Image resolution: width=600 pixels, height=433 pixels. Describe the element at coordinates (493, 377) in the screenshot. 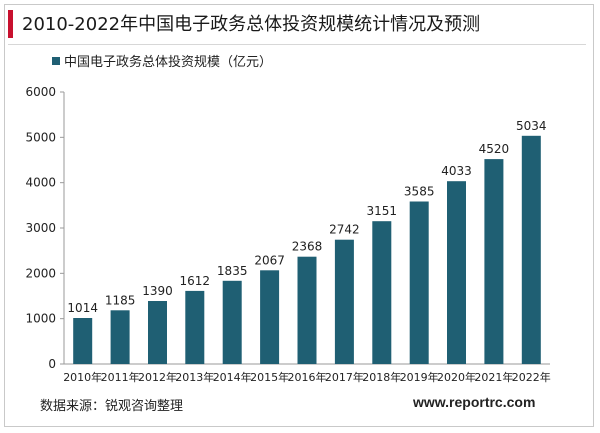

I see `x-tick-label: 2021年` at that location.